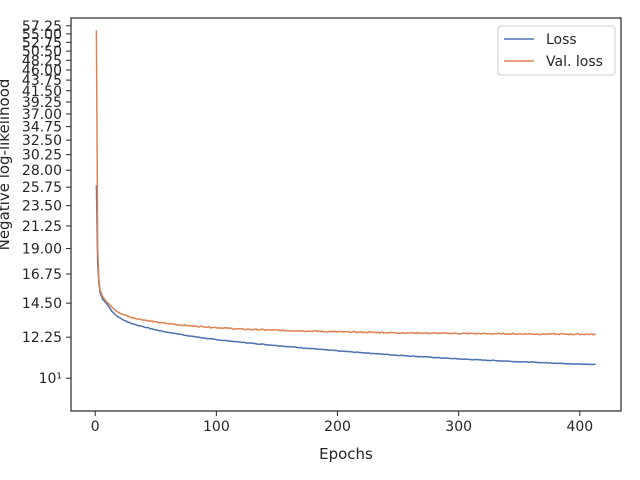 The image size is (640, 480). Describe the element at coordinates (42, 338) in the screenshot. I see `y-tick-label: 12.25` at that location.